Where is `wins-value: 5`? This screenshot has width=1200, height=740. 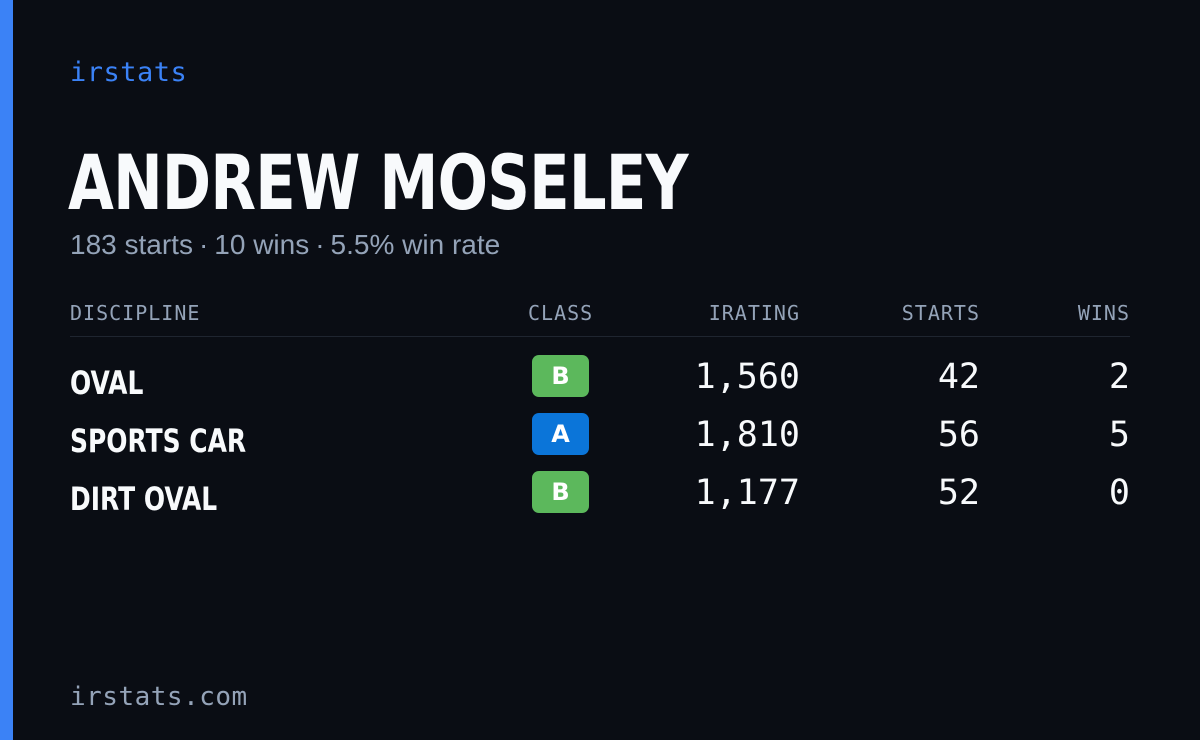
wins-value: 5 is located at coordinates (1119, 435).